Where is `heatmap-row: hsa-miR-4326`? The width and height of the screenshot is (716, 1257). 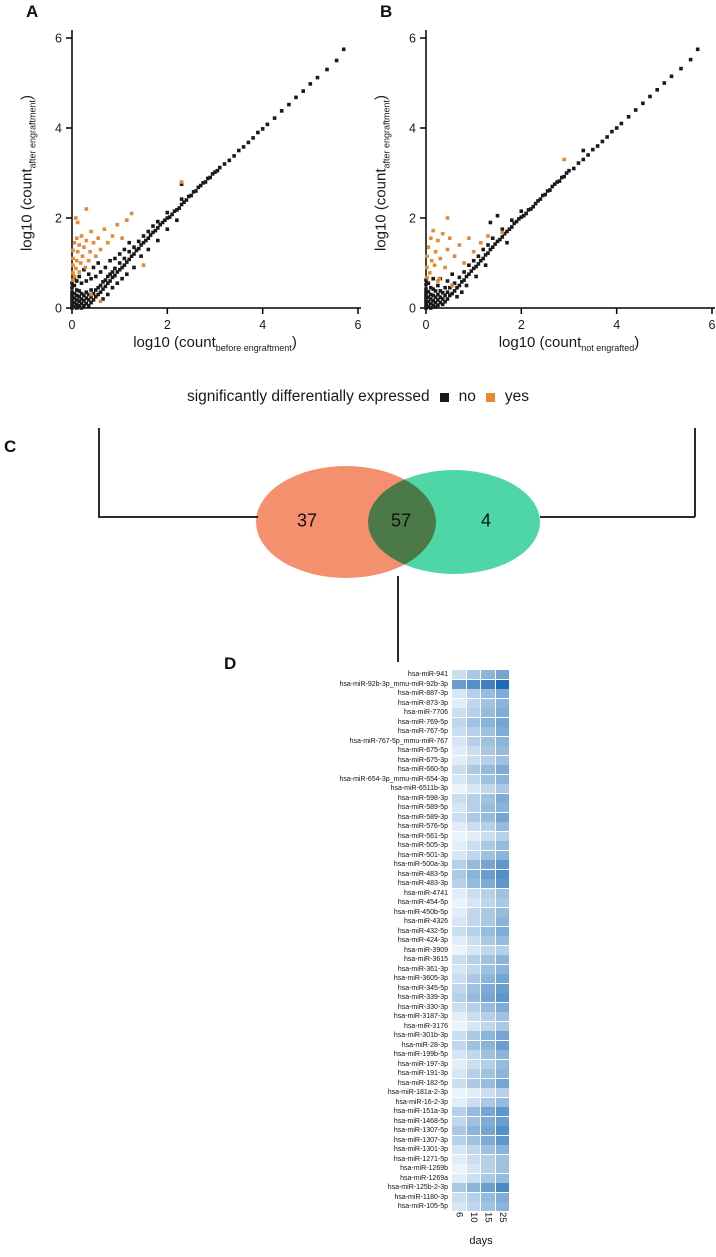
heatmap-row: hsa-miR-4326 is located at coordinates (328, 922).